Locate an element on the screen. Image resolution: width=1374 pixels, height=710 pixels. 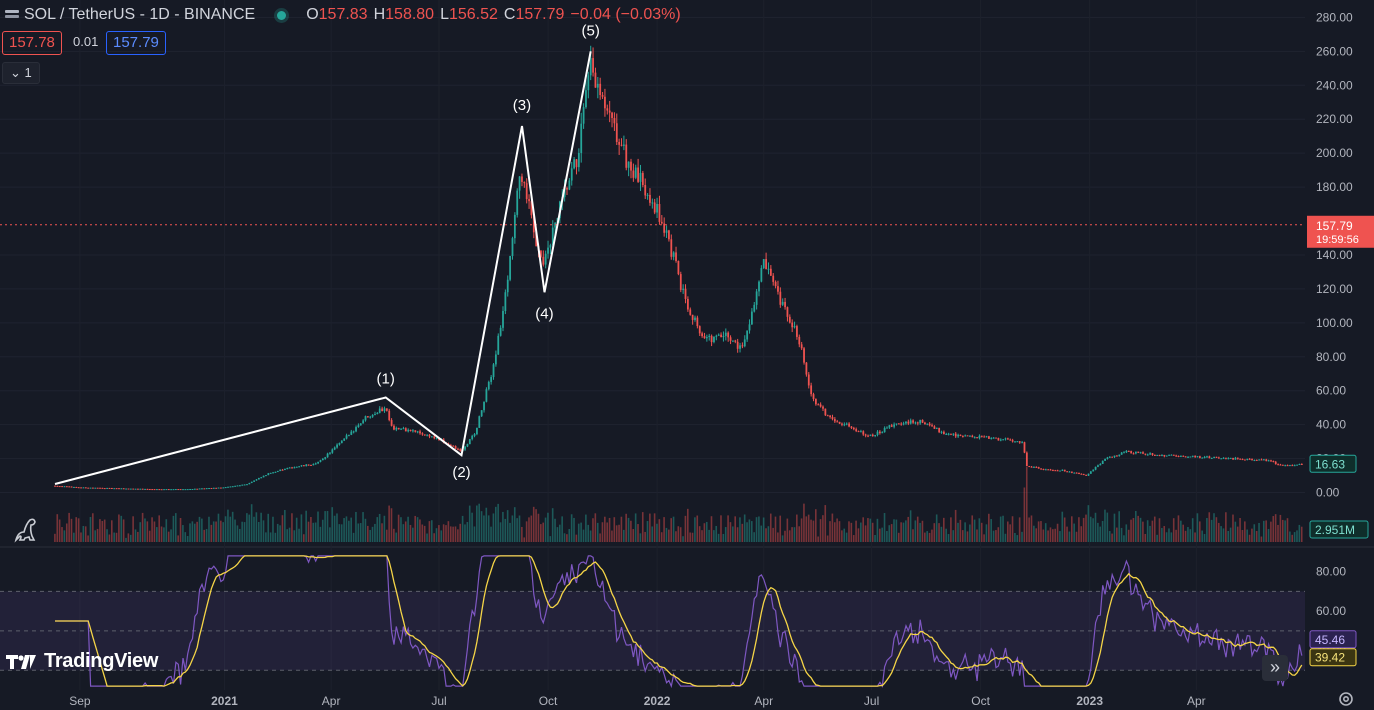
wave-label: (5) is located at coordinates (591, 30).